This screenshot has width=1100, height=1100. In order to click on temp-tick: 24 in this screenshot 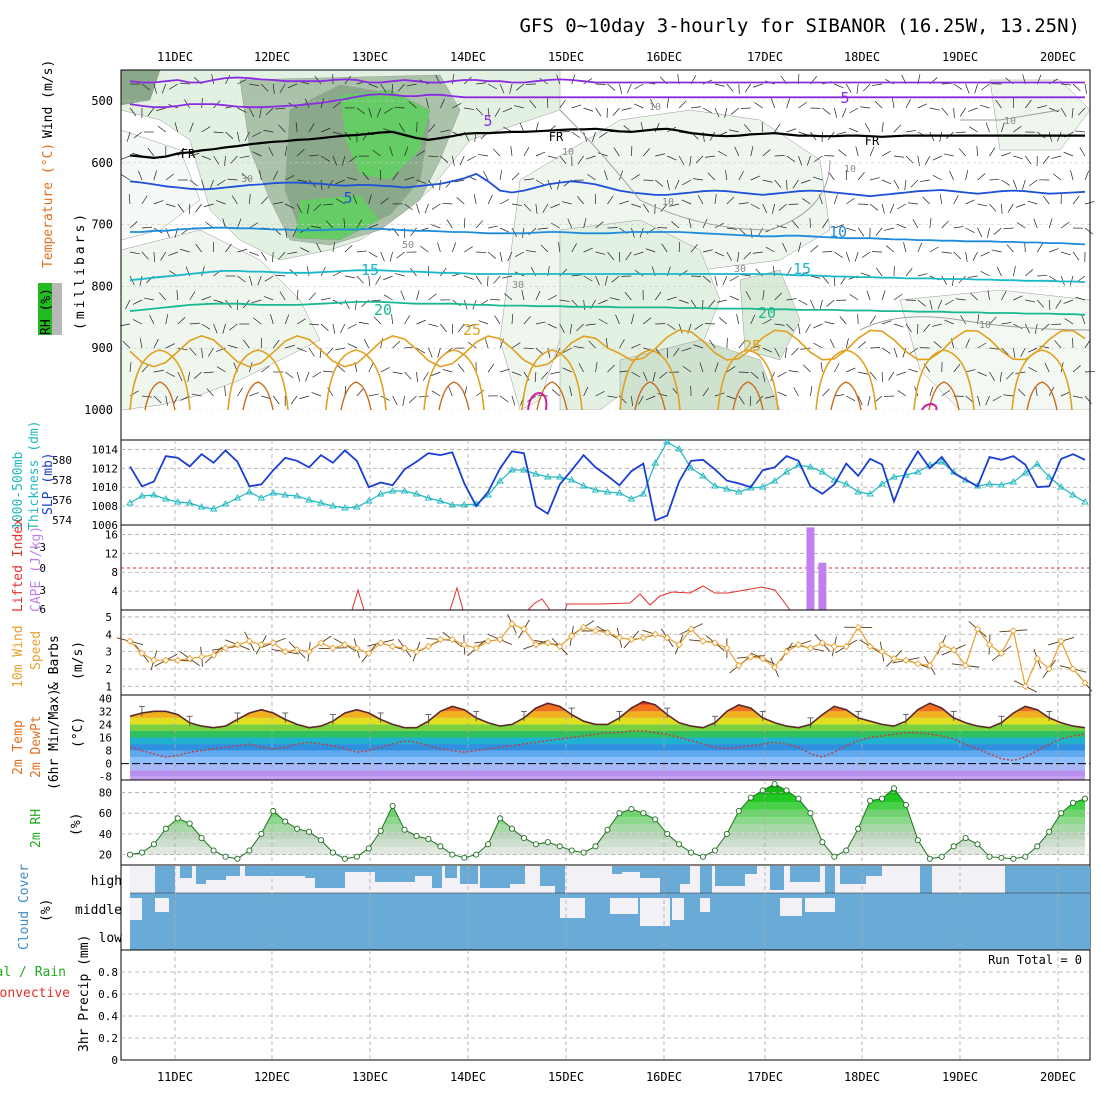, I will do `click(106, 724)`.